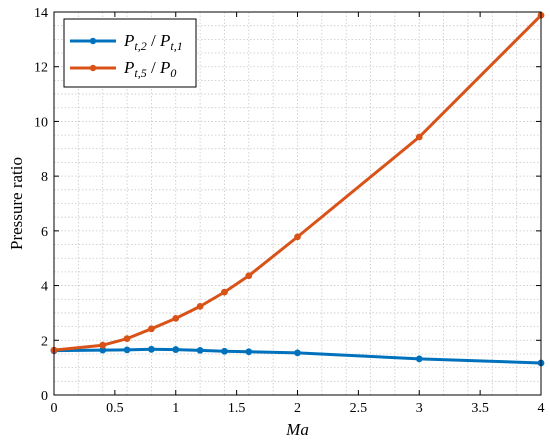 The height and width of the screenshot is (448, 550). Describe the element at coordinates (44, 396) in the screenshot. I see `y-tick-label: 0` at that location.